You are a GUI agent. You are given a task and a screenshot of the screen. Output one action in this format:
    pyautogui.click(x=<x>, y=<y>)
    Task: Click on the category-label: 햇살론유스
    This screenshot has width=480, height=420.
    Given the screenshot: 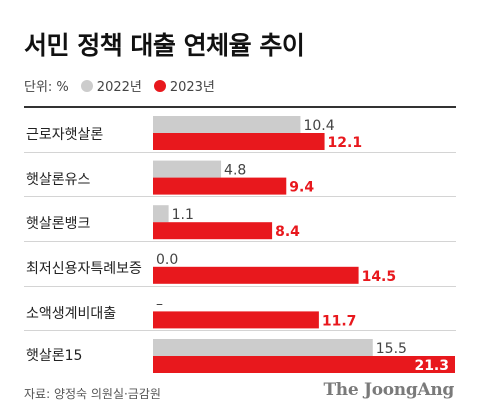 What is the action you would take?
    pyautogui.click(x=58, y=180)
    